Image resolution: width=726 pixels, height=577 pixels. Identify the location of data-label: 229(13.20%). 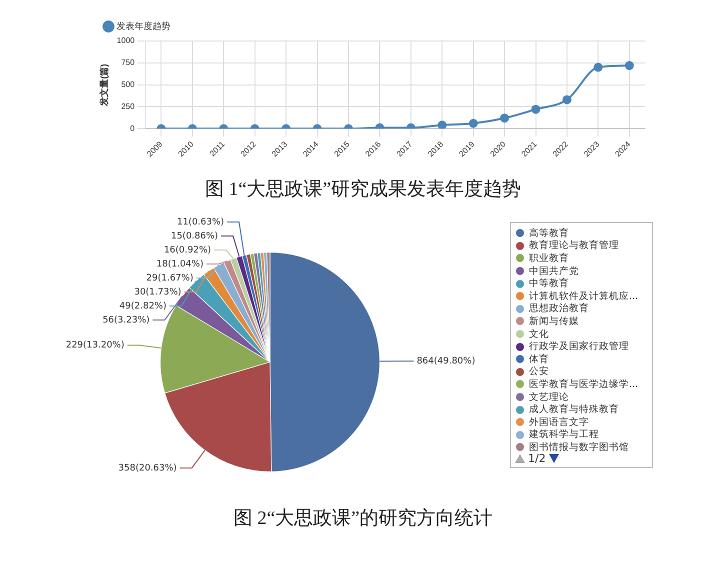
(95, 345).